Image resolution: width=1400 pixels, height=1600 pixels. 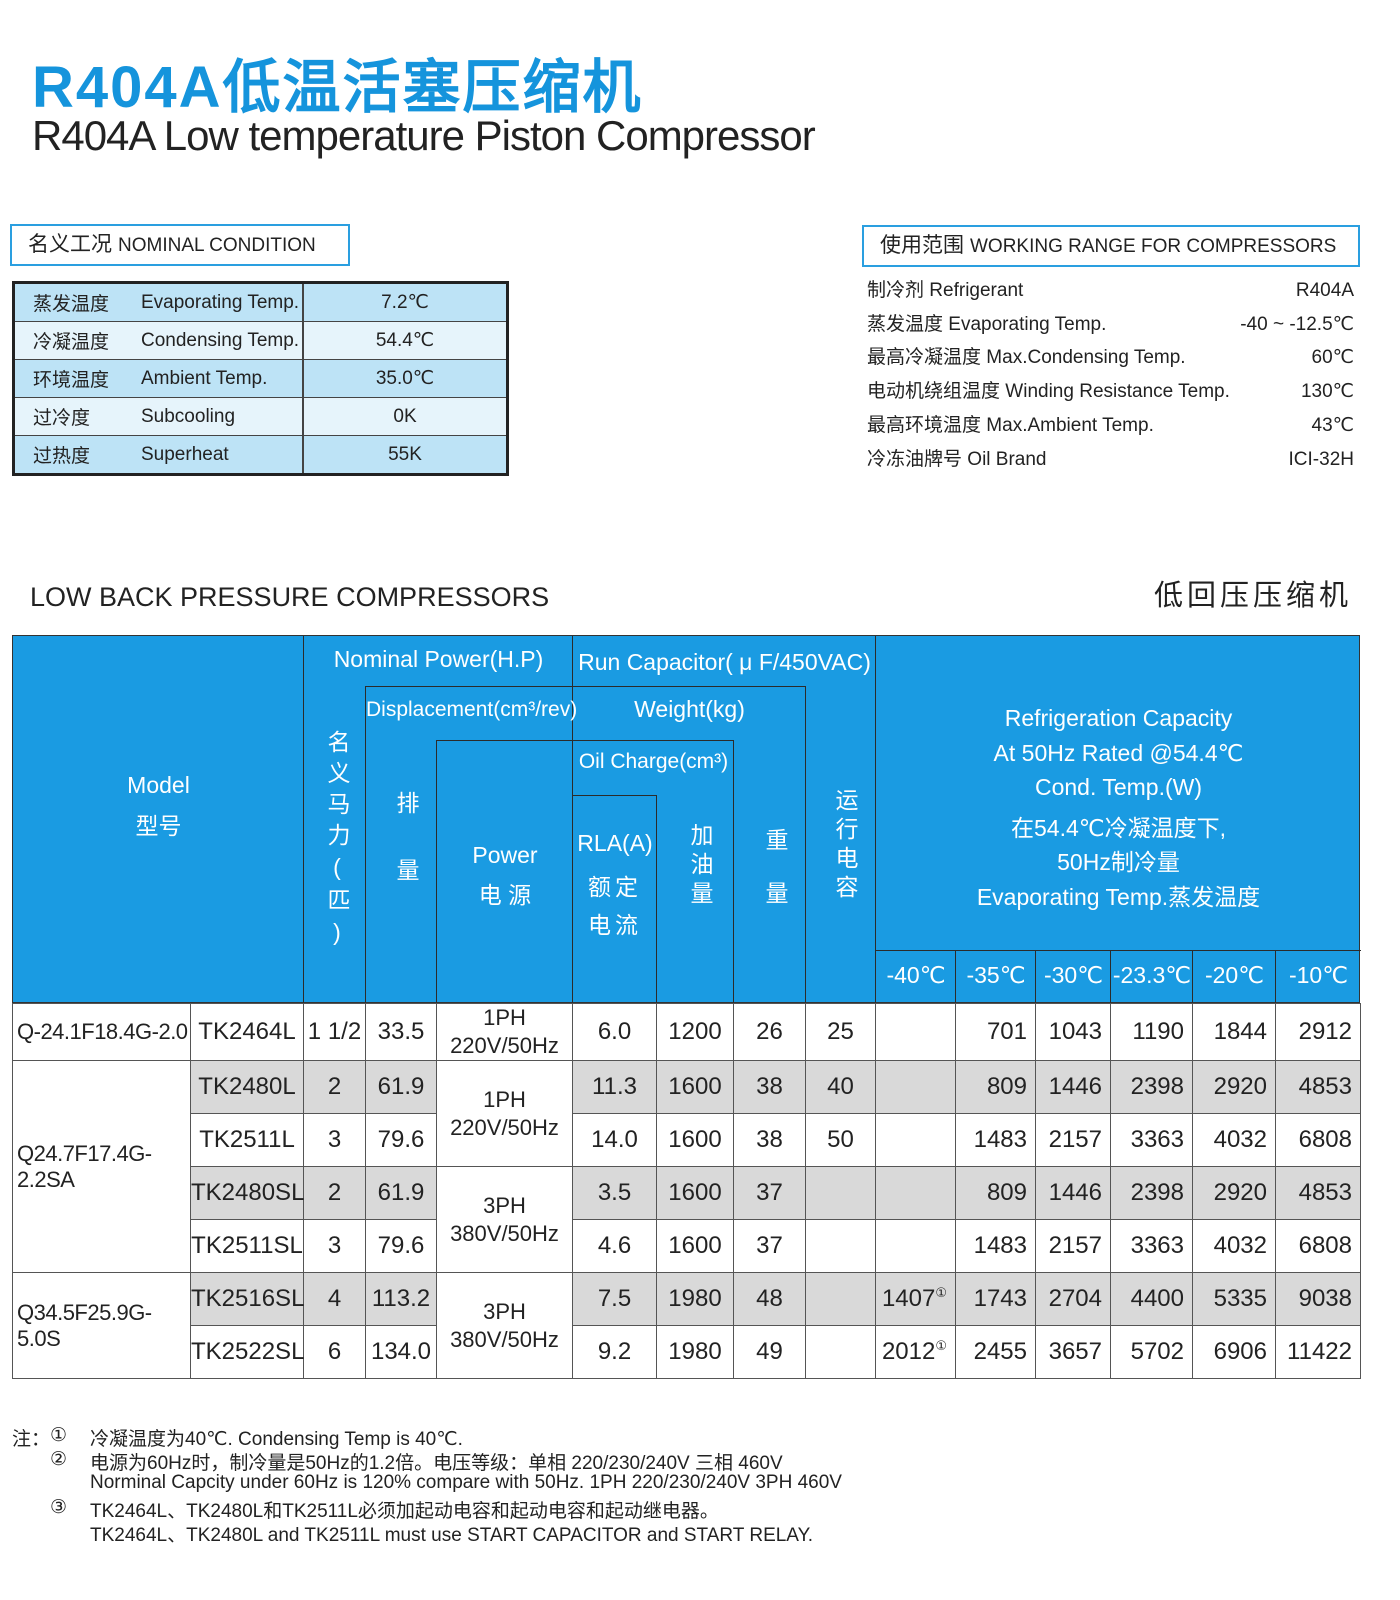 What do you see at coordinates (505, 895) in the screenshot?
I see `power-label-cn: 电 源` at bounding box center [505, 895].